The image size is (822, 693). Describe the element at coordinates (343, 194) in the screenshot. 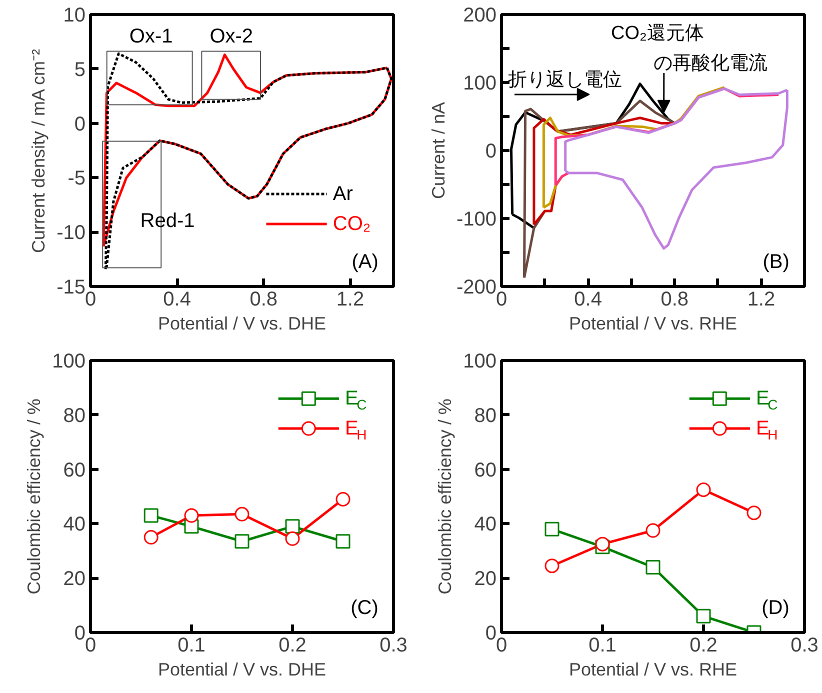

I see `legend-label: Ar` at that location.